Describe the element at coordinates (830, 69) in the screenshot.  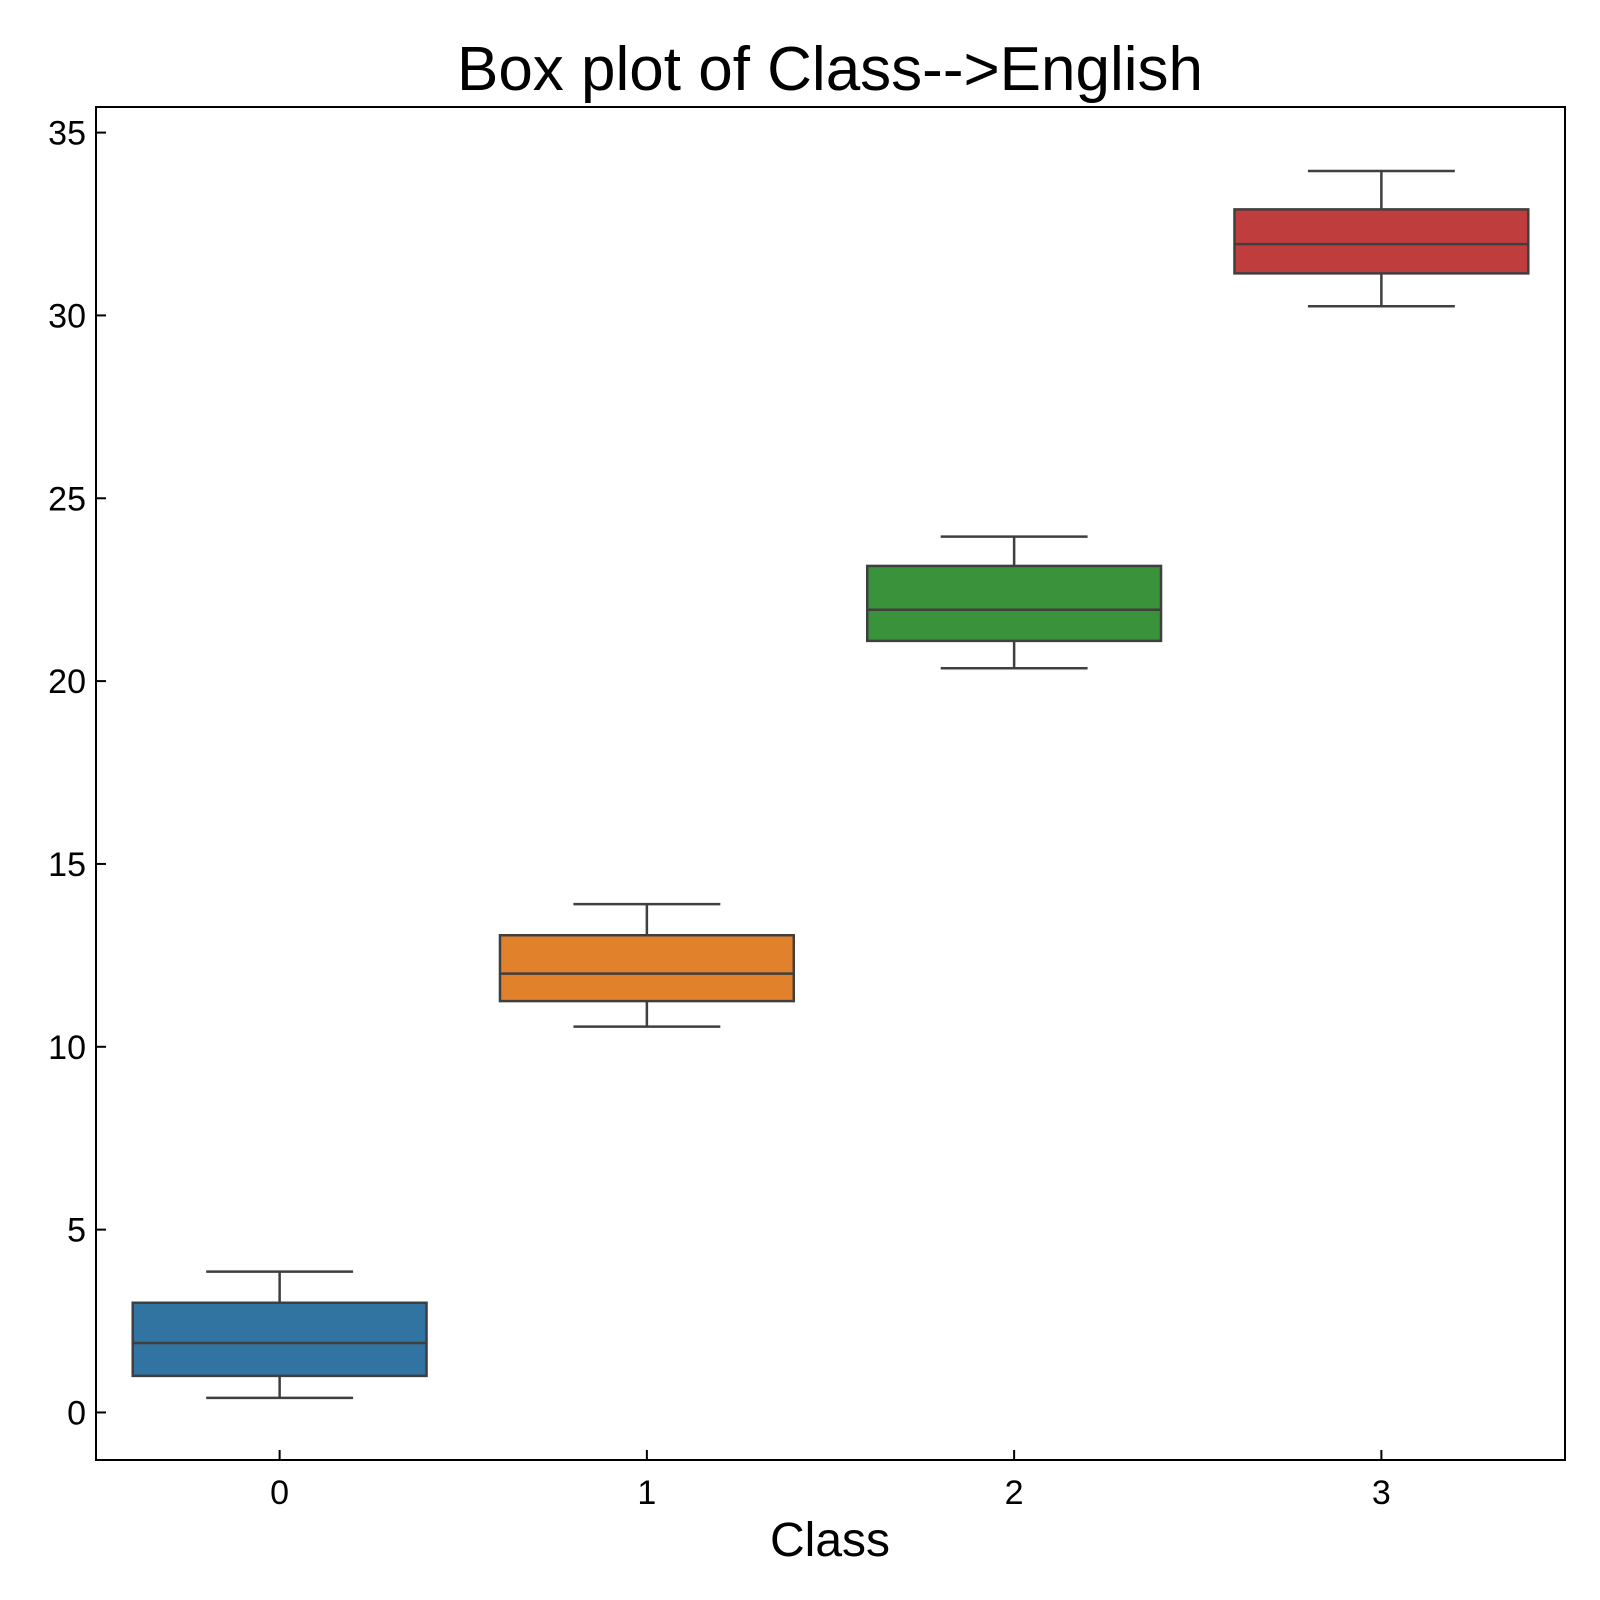
I see `chart-title: Box plot of Class-->English` at that location.